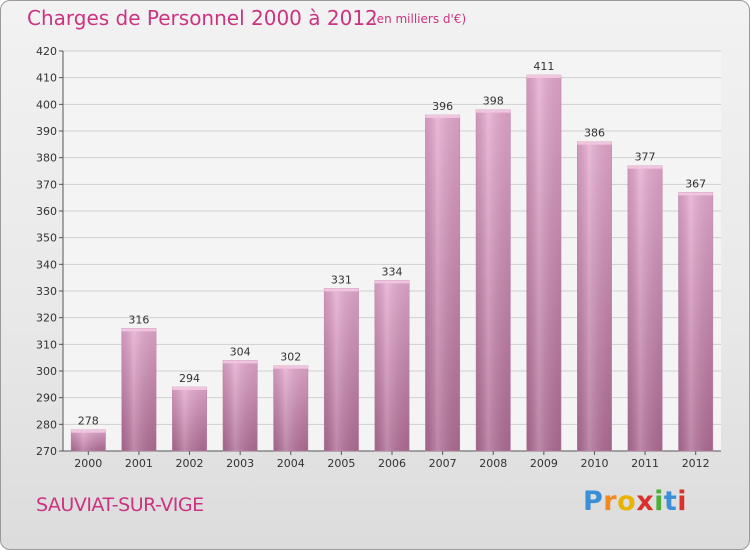 Image resolution: width=750 pixels, height=550 pixels. What do you see at coordinates (46, 51) in the screenshot?
I see `y-tick-label: 420` at bounding box center [46, 51].